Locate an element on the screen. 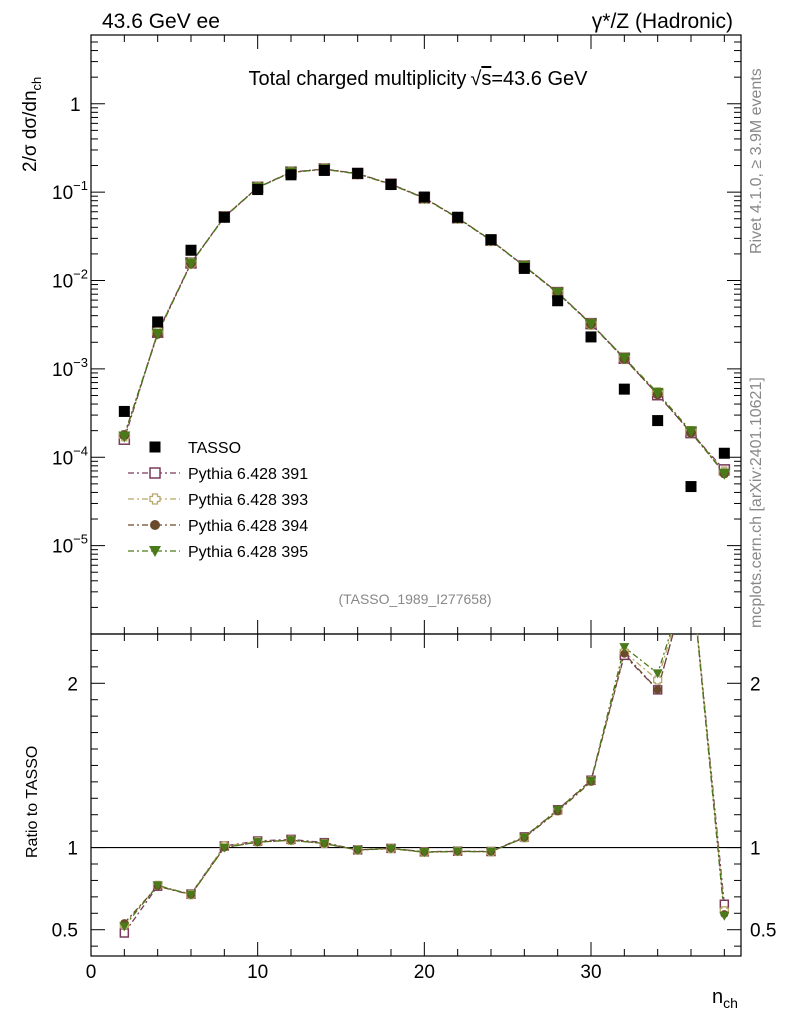 This screenshot has width=786, height=1024. x-axis-label: nch is located at coordinates (725, 998).